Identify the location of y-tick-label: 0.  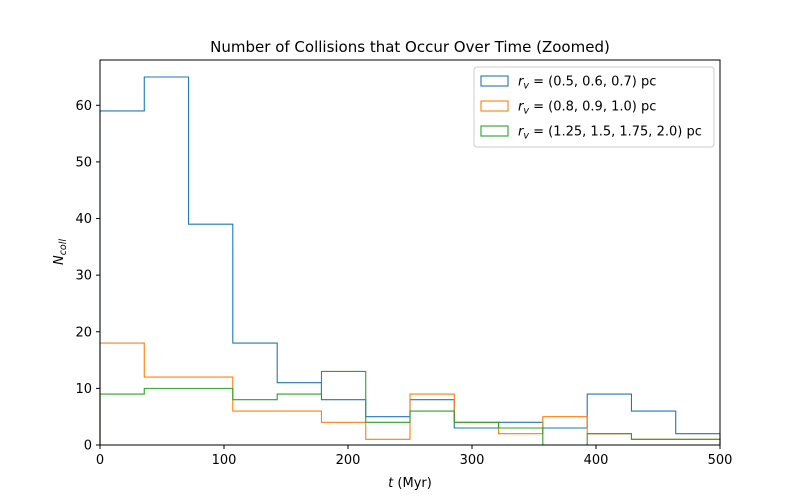
(88, 446).